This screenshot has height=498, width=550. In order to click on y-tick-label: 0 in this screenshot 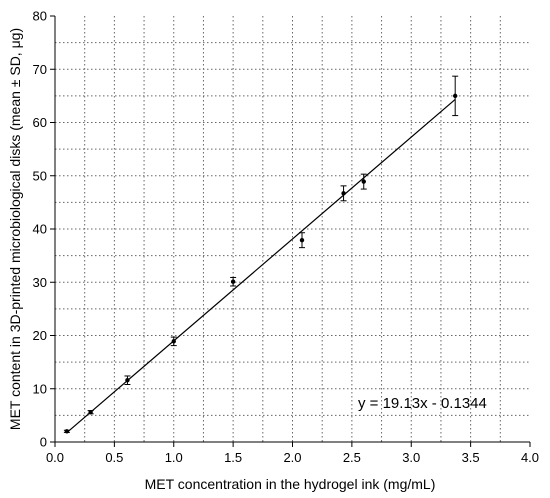, I will do `click(43, 442)`.